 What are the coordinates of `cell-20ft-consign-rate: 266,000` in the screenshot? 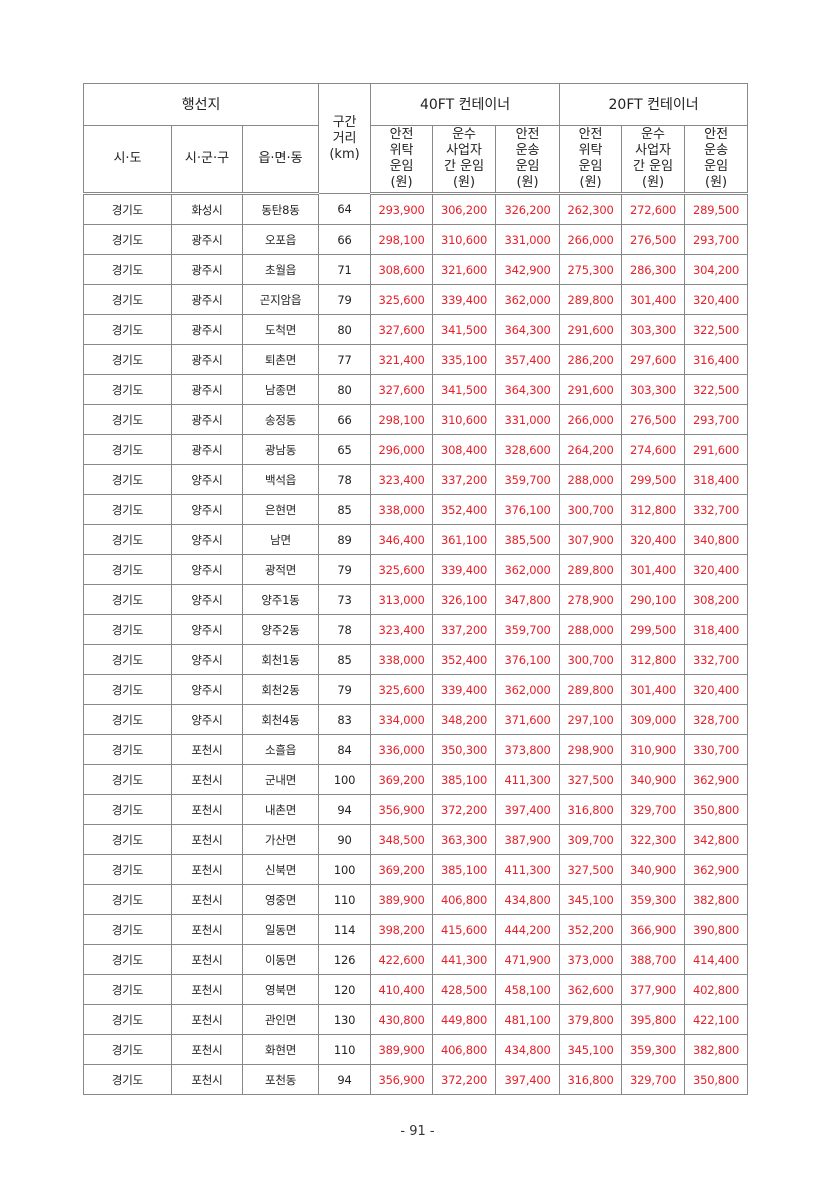 It's located at (591, 419).